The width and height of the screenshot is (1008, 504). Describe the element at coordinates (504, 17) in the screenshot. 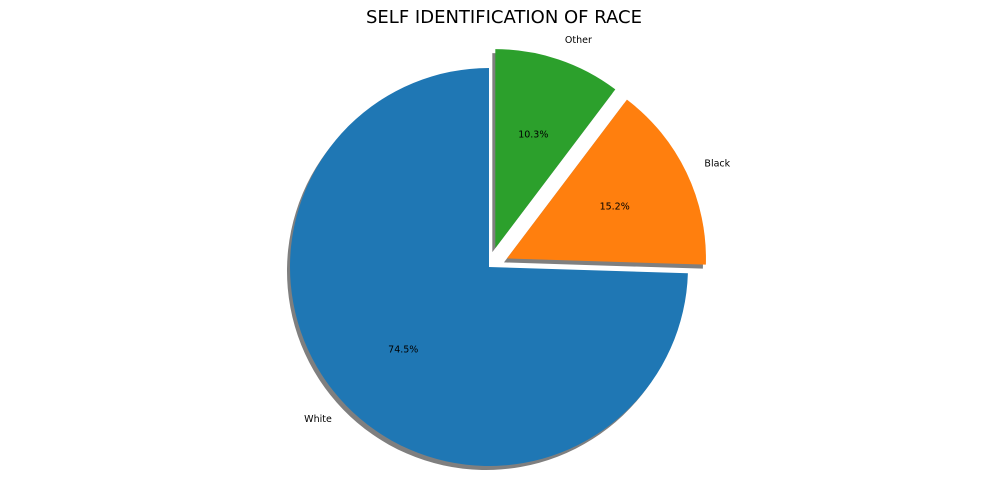

I see `chart-title: SELF IDENTIFICATION OF RACE` at that location.